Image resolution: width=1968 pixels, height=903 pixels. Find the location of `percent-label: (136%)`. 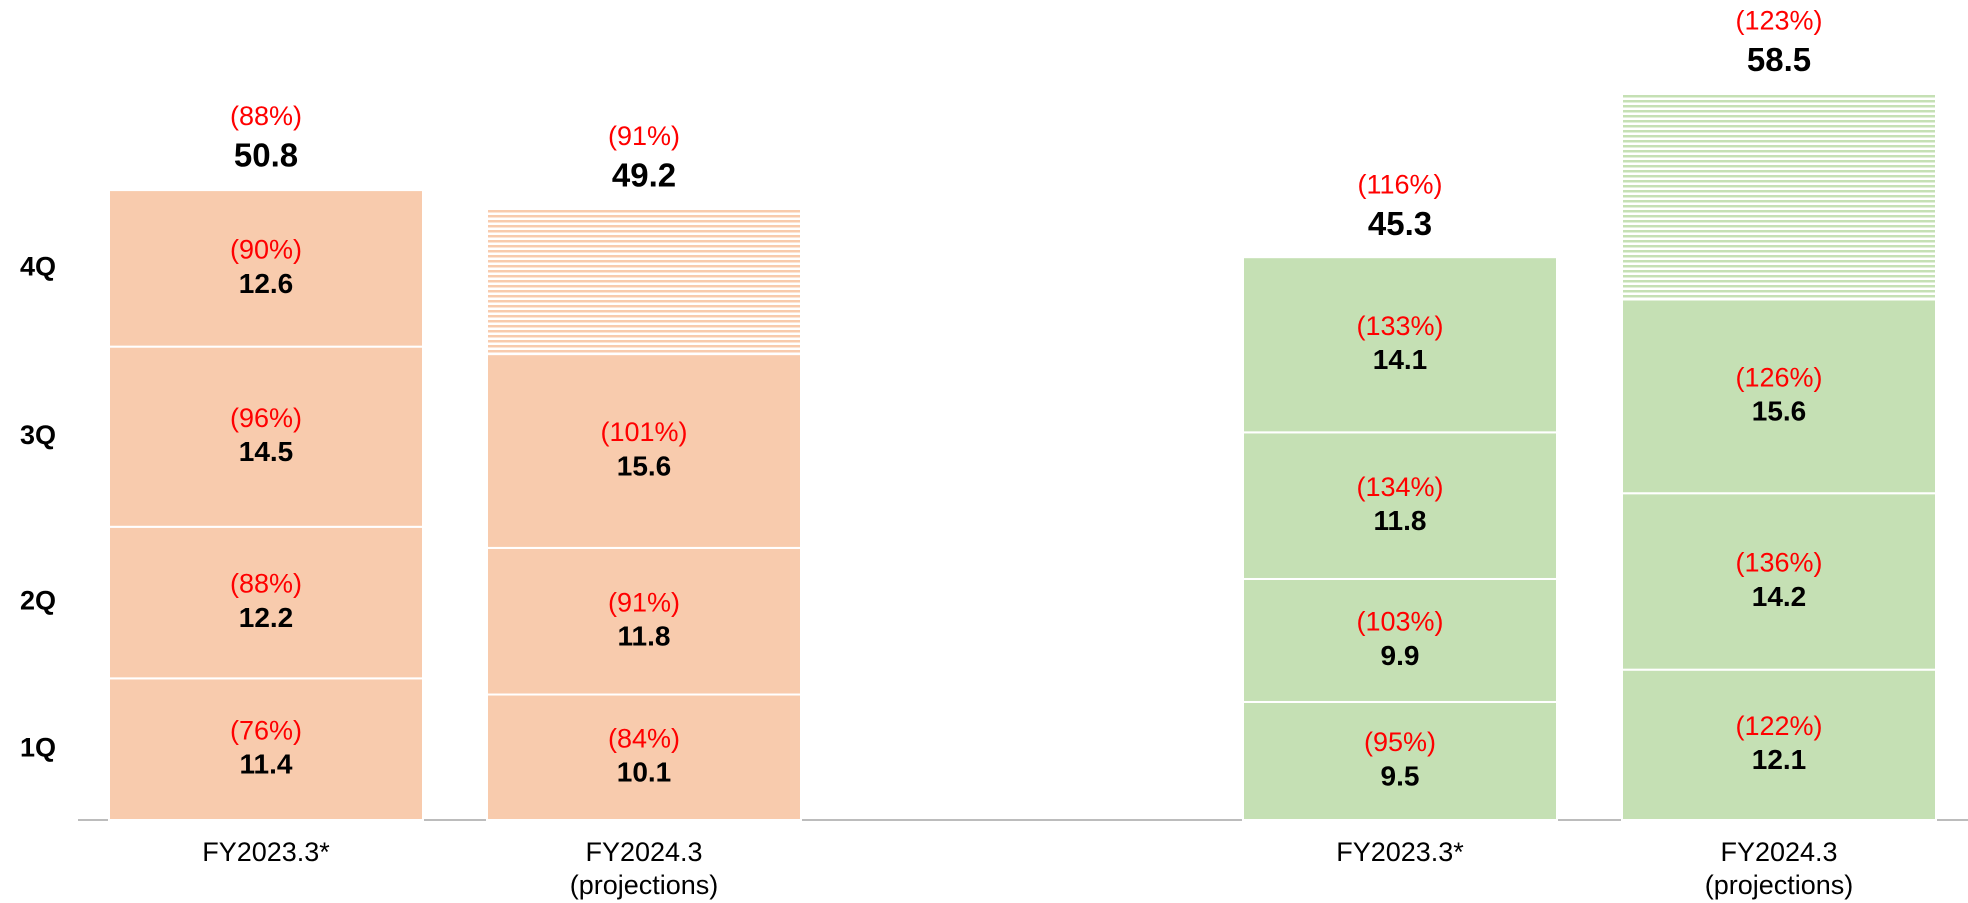

percent-label: (136%) is located at coordinates (1778, 563).